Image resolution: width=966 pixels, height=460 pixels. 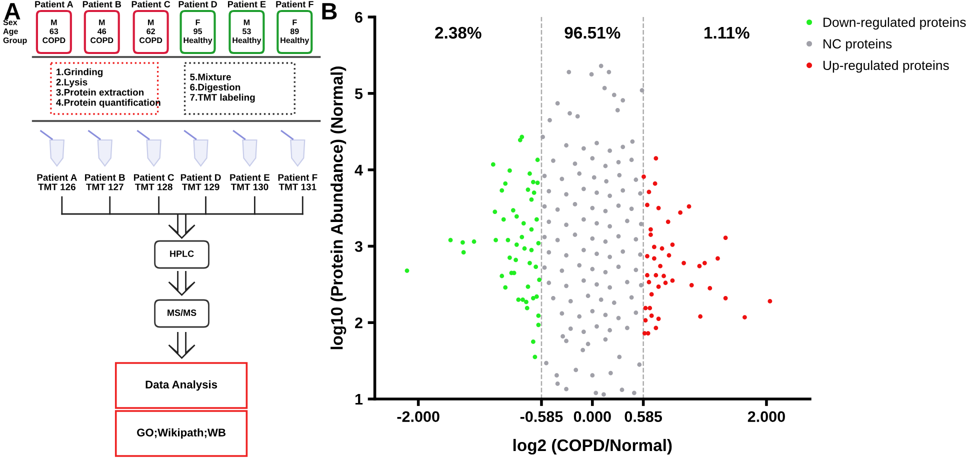 I want to click on text: MS/MS, so click(x=182, y=312).